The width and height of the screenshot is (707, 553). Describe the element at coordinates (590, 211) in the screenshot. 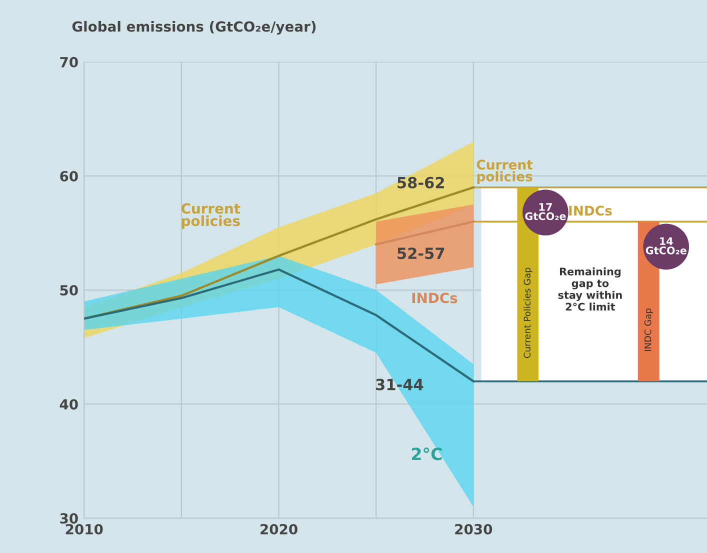

I see `ref-line-label: INDCs` at that location.